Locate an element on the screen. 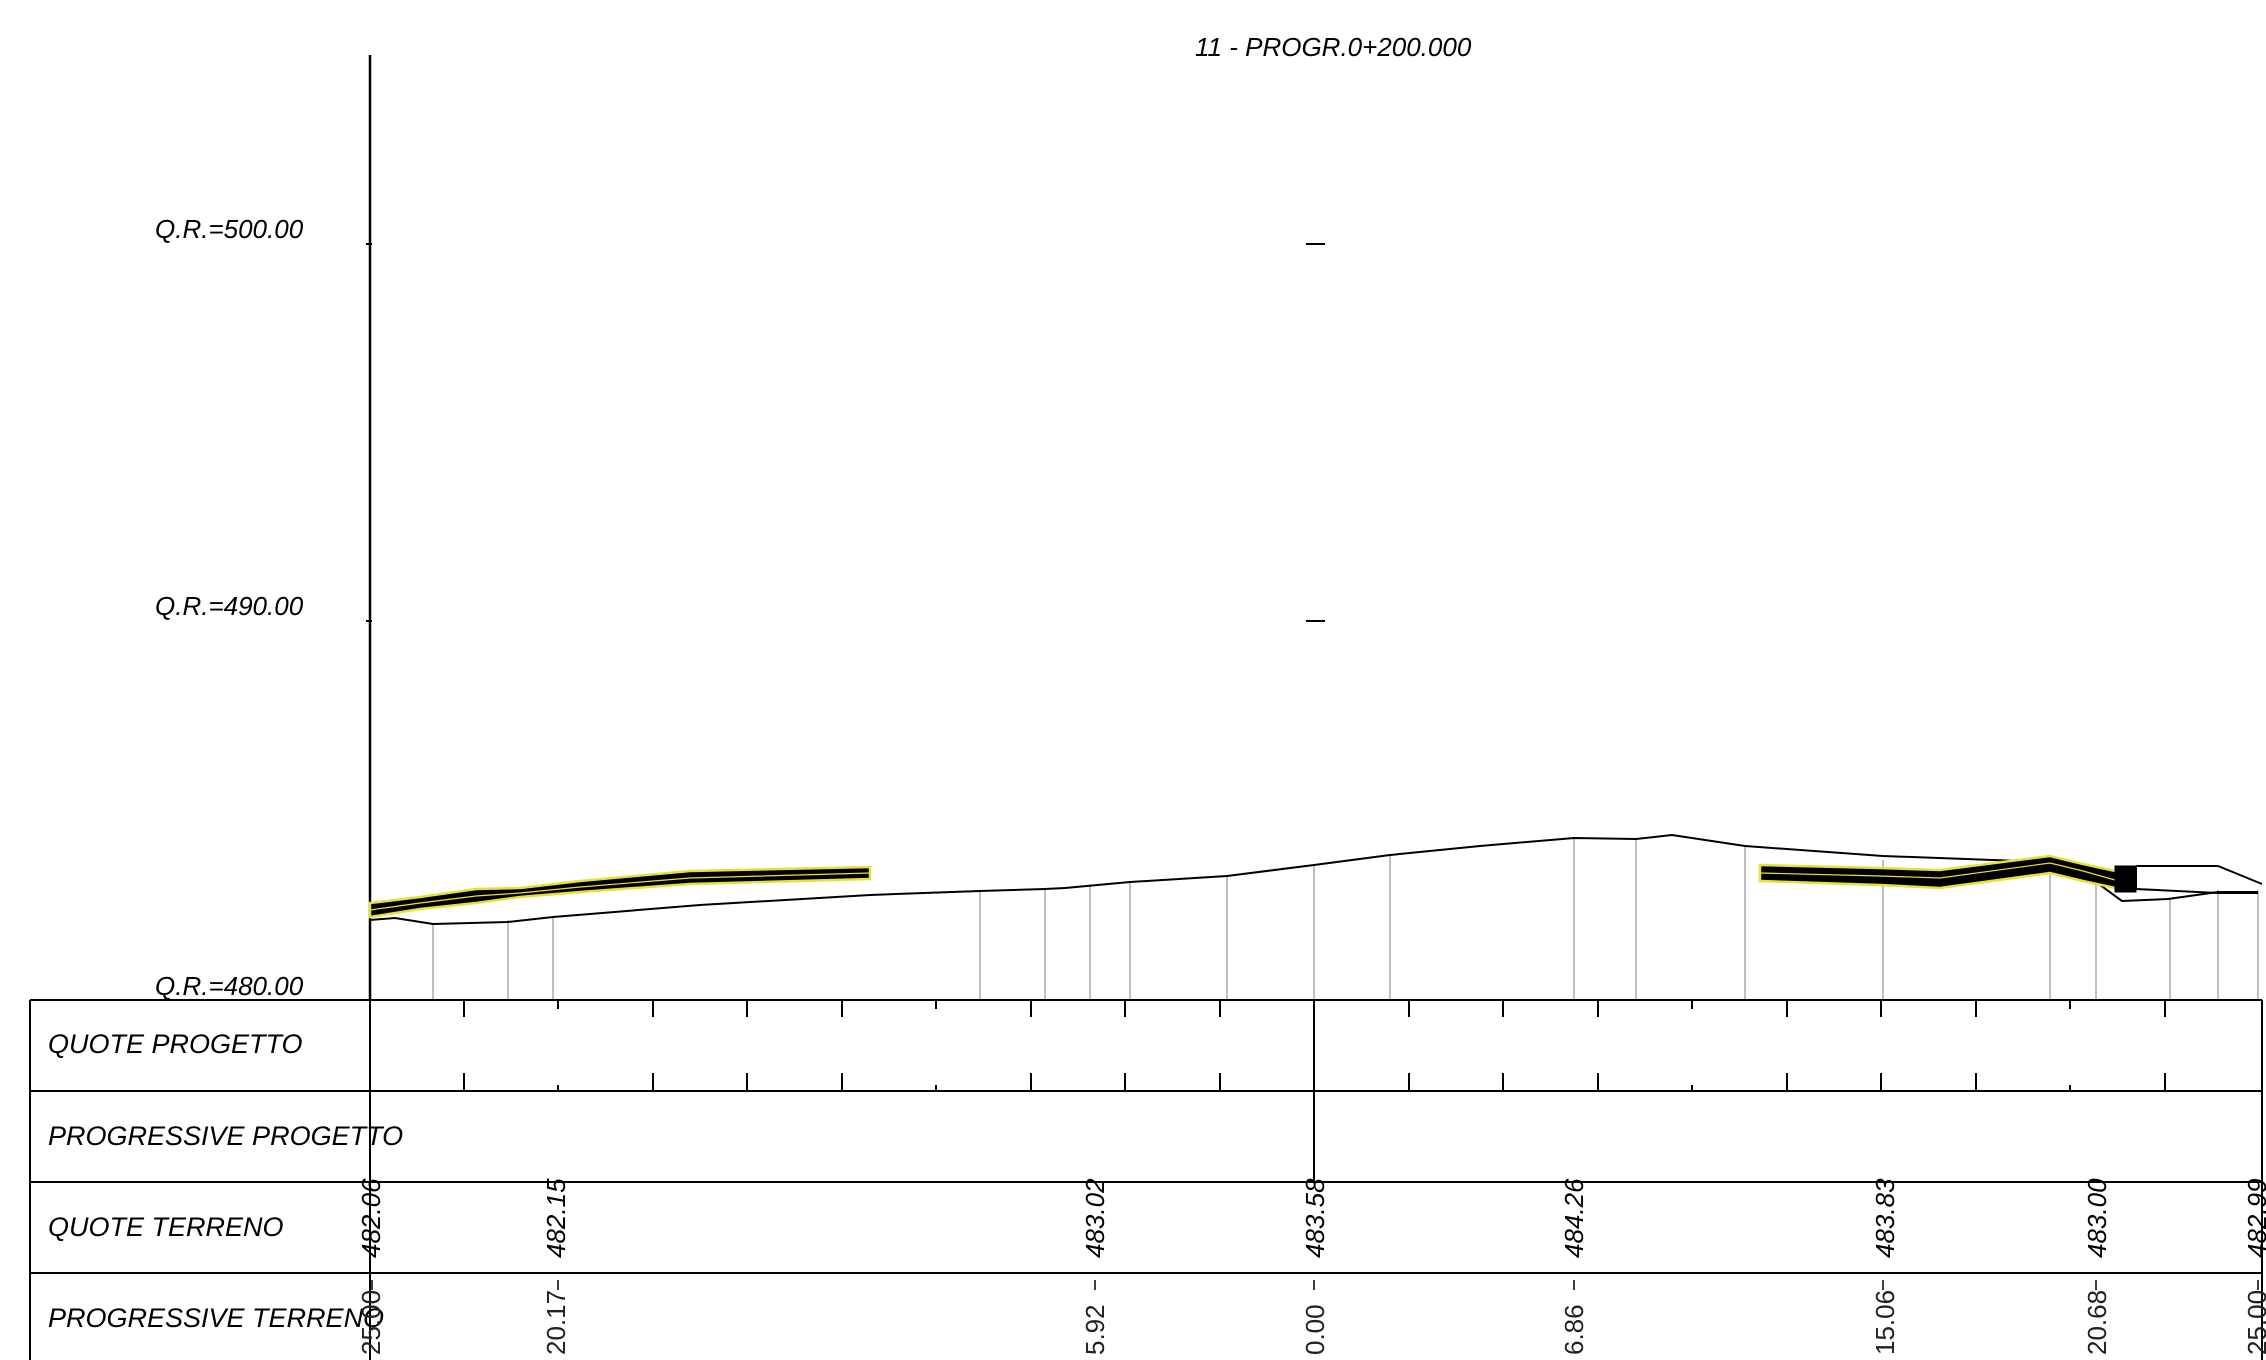  terrain-progressiva: 5.92 is located at coordinates (1095, 1329).